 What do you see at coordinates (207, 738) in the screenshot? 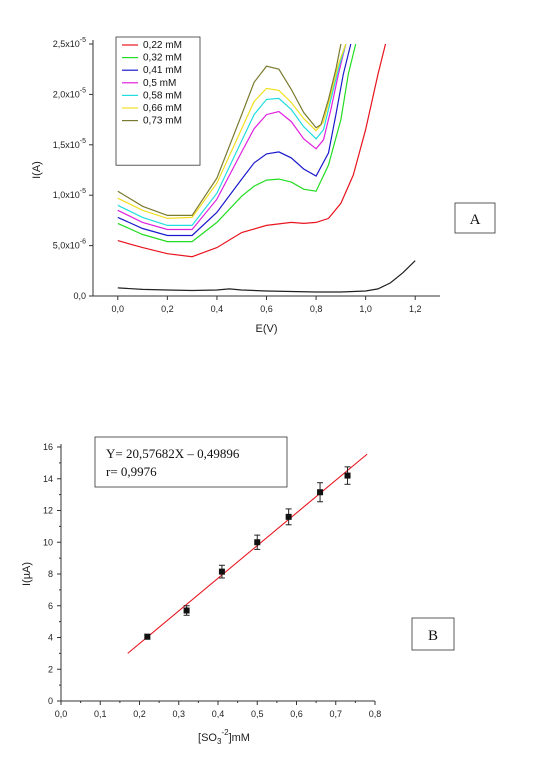
I see `chart-b-x-label-pre: [SO` at bounding box center [207, 738].